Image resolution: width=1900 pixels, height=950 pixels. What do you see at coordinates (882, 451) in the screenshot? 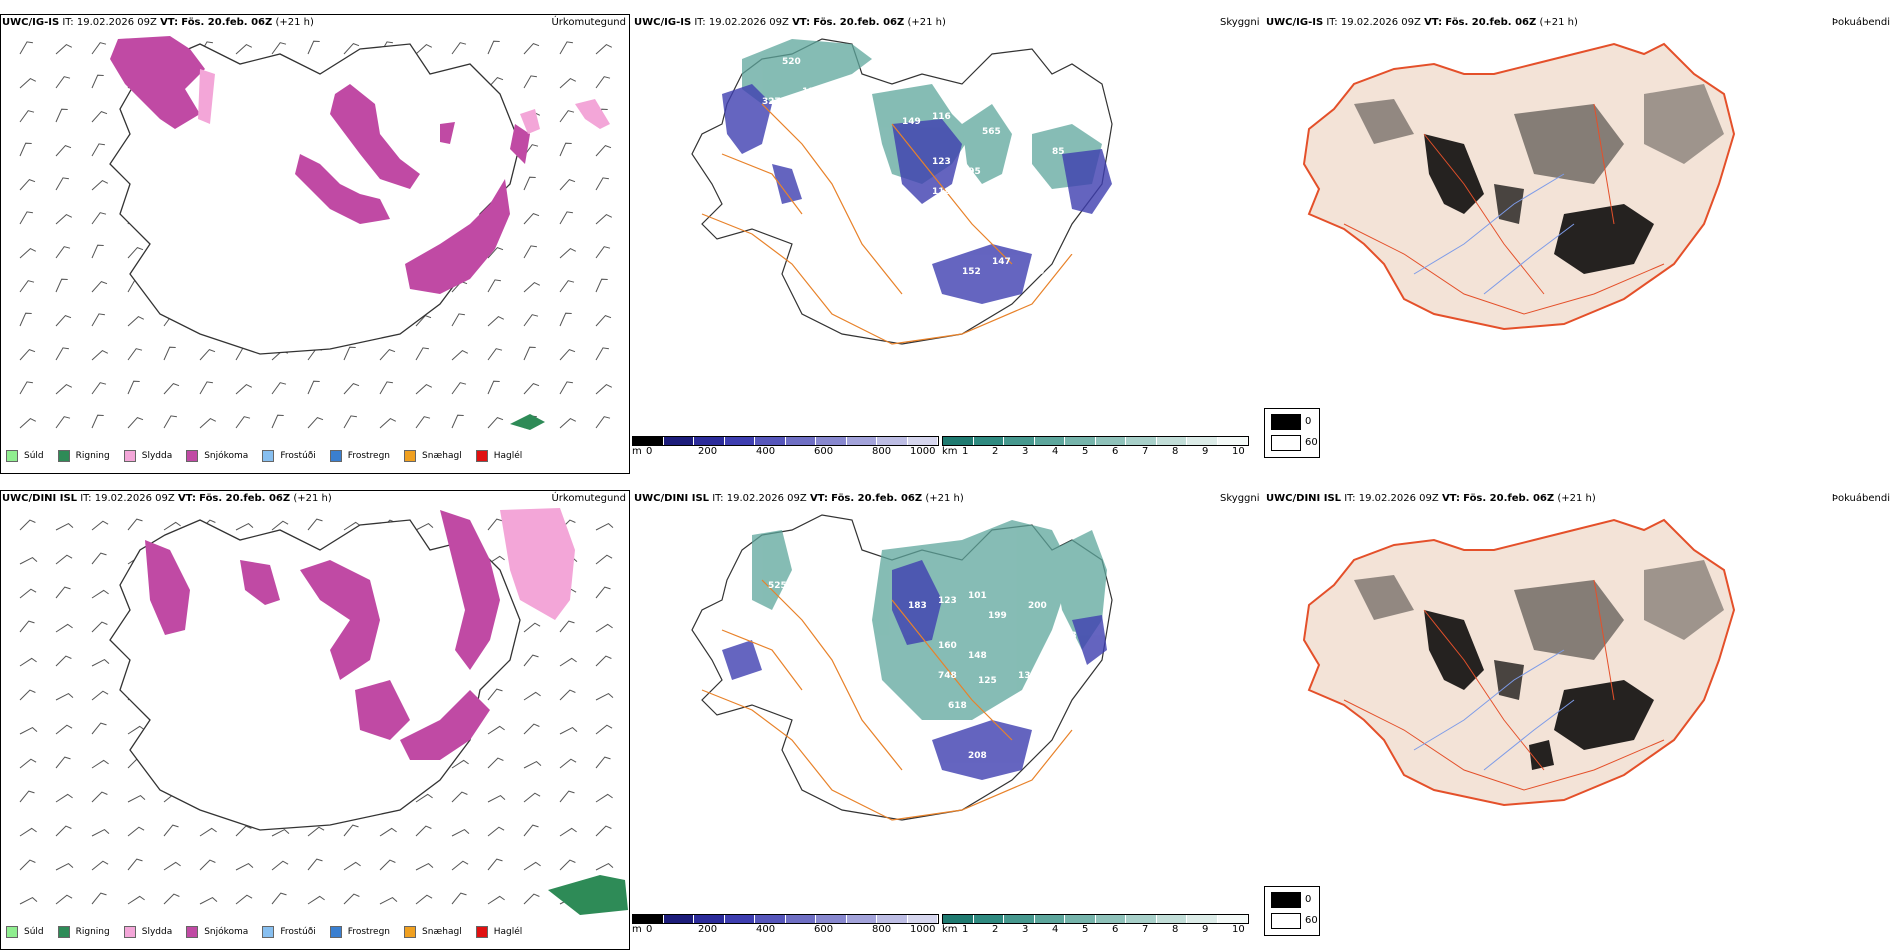
I see `colorbar-tick: 800` at bounding box center [882, 451].